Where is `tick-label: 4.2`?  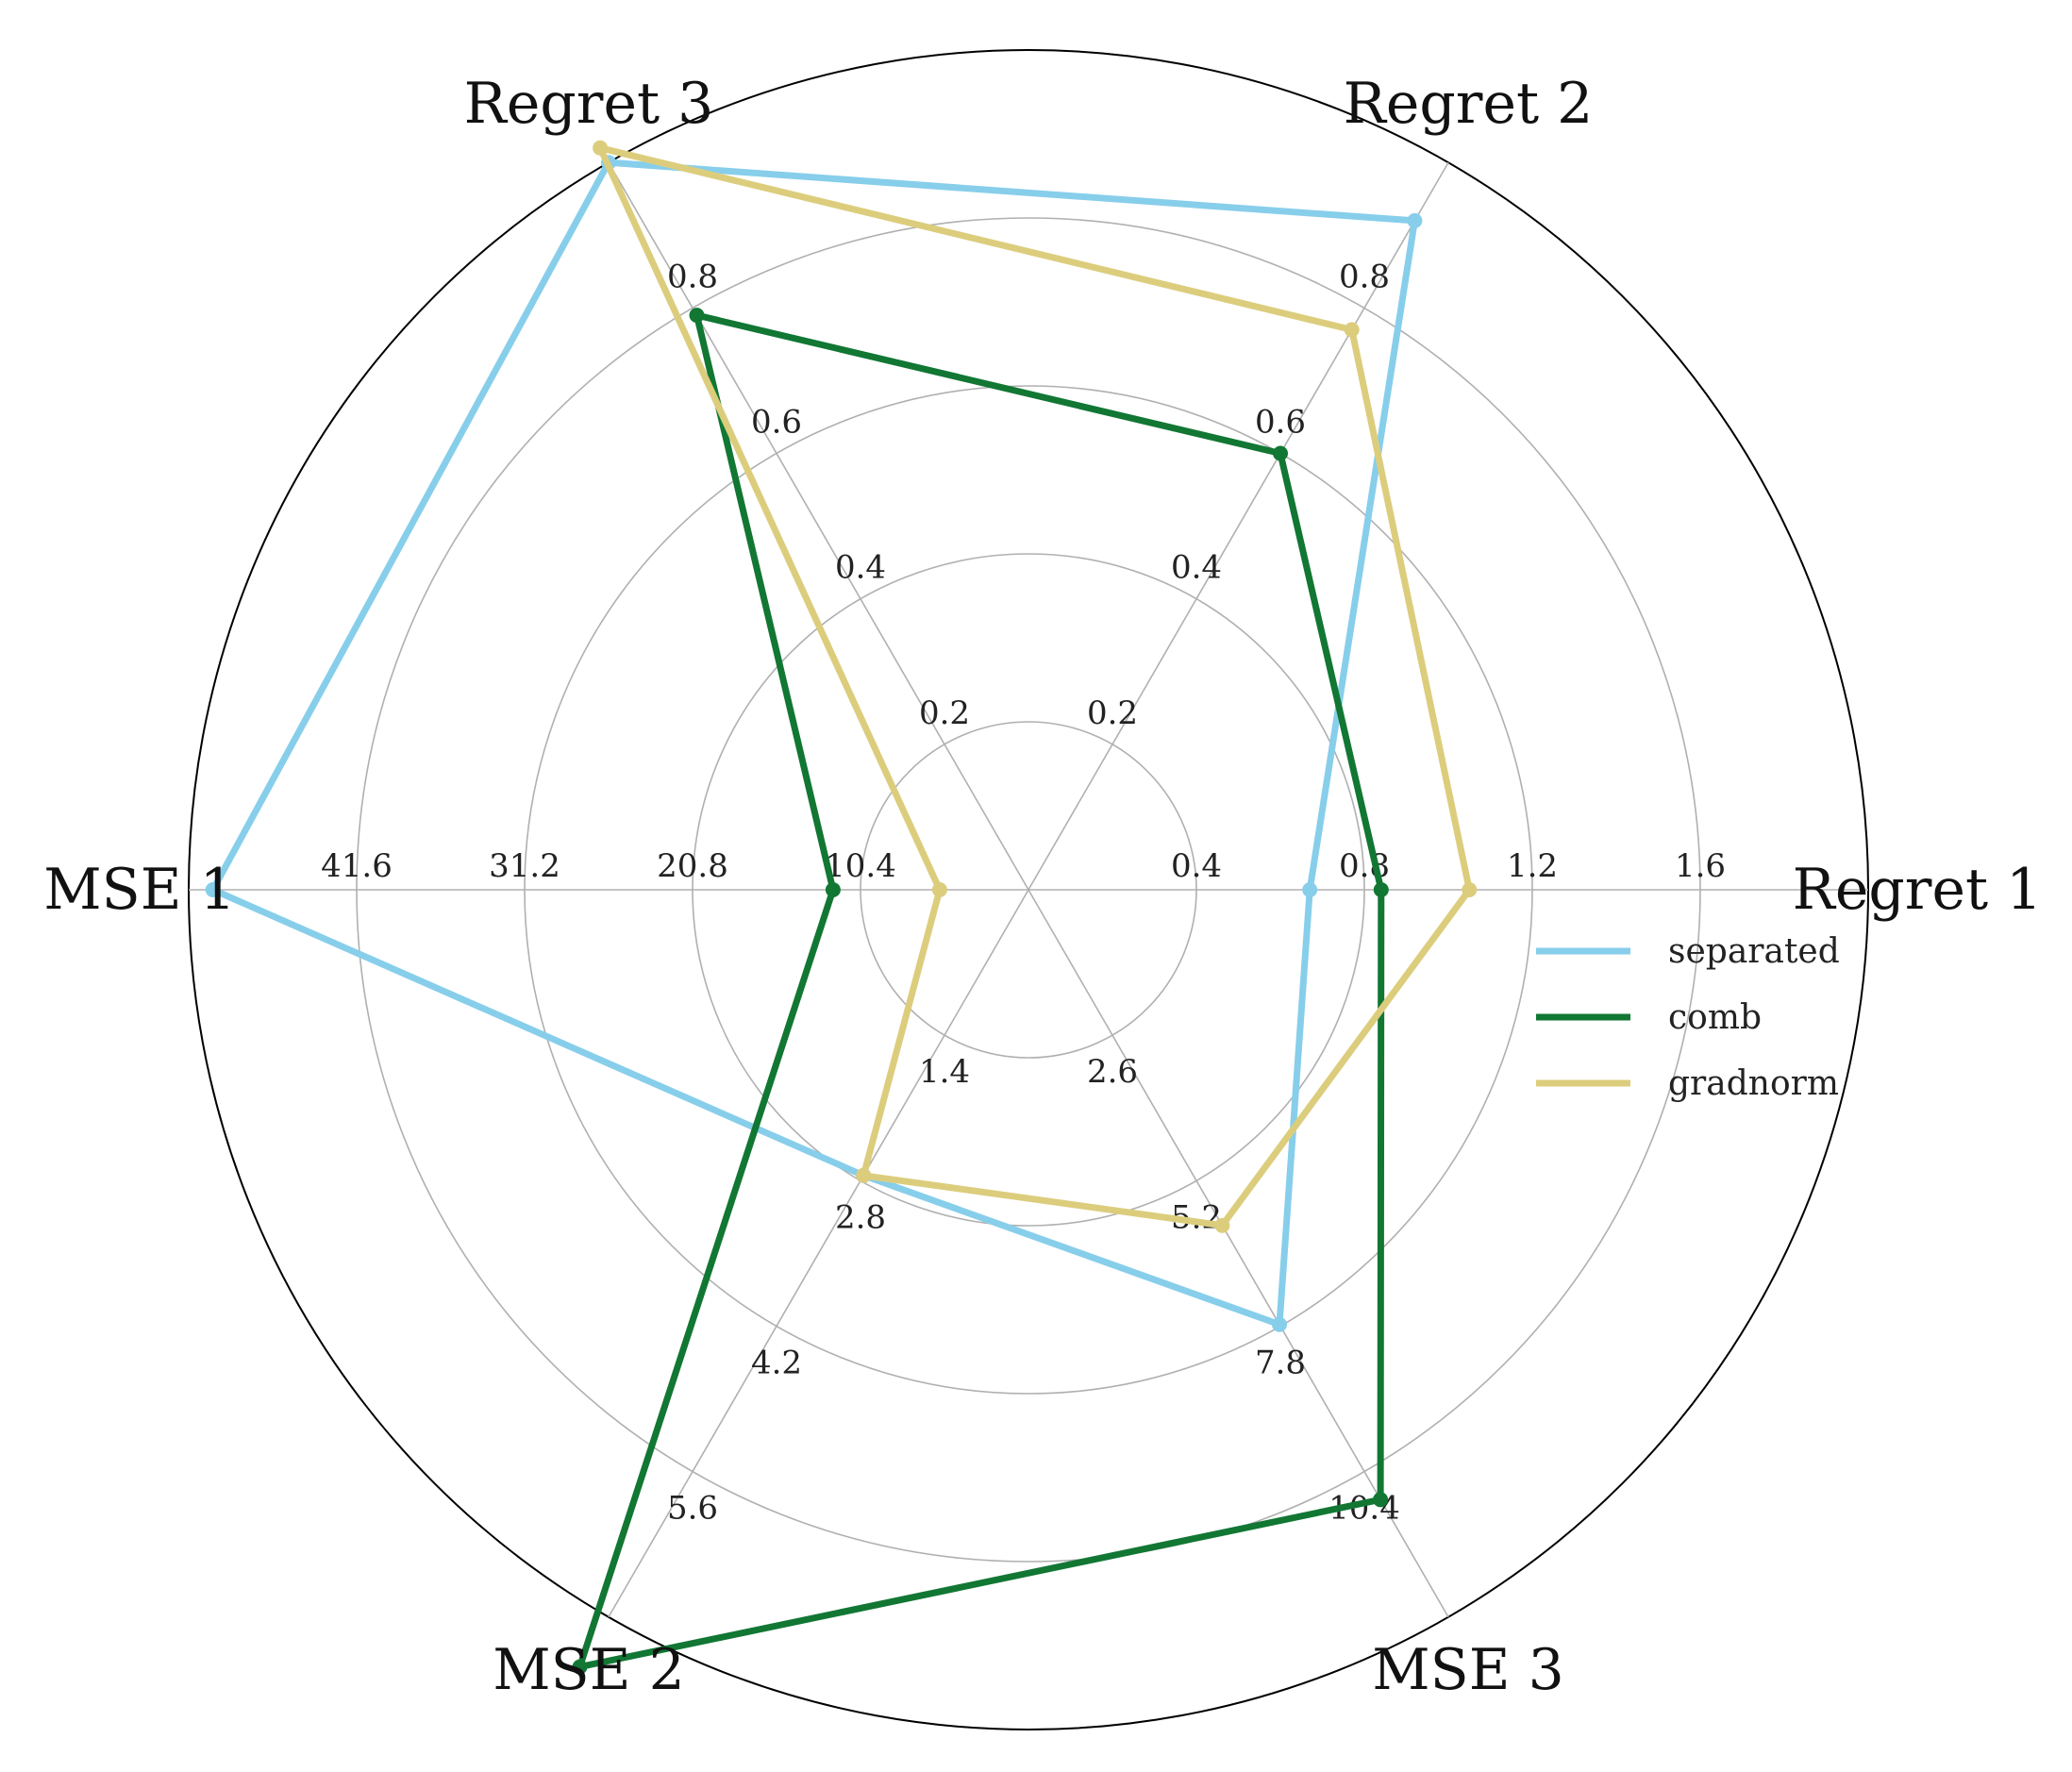 tick-label: 4.2 is located at coordinates (776, 1362).